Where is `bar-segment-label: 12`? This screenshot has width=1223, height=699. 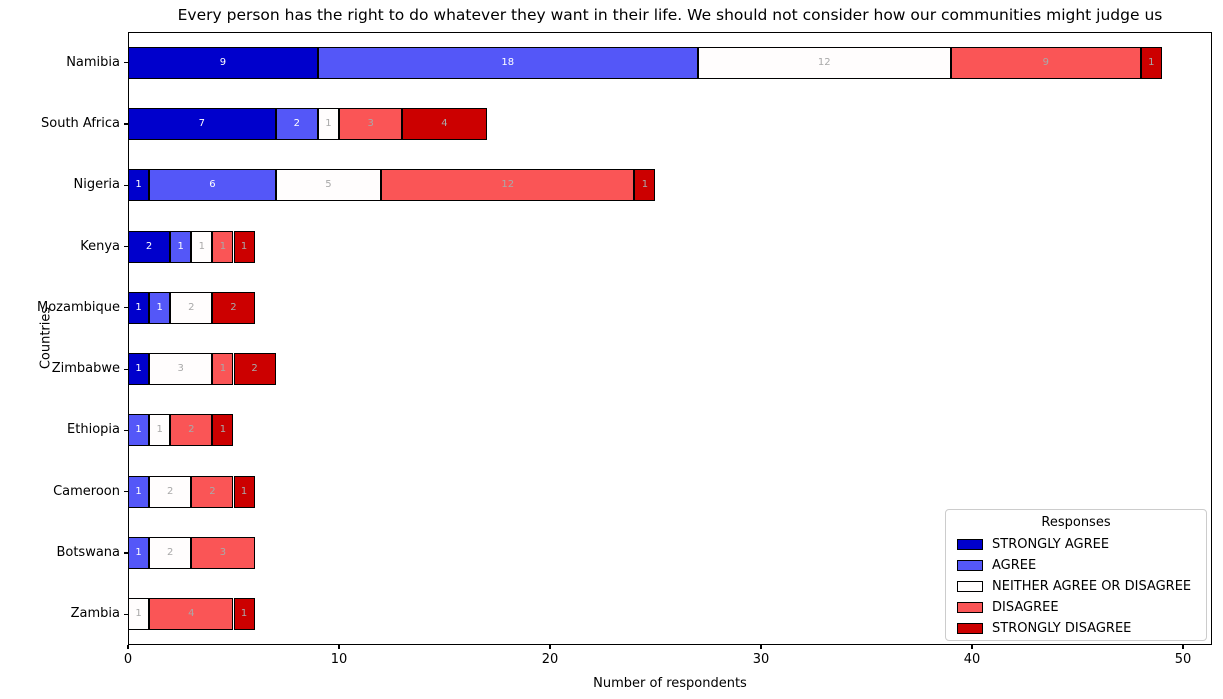
bar-segment-label: 12 is located at coordinates (508, 185).